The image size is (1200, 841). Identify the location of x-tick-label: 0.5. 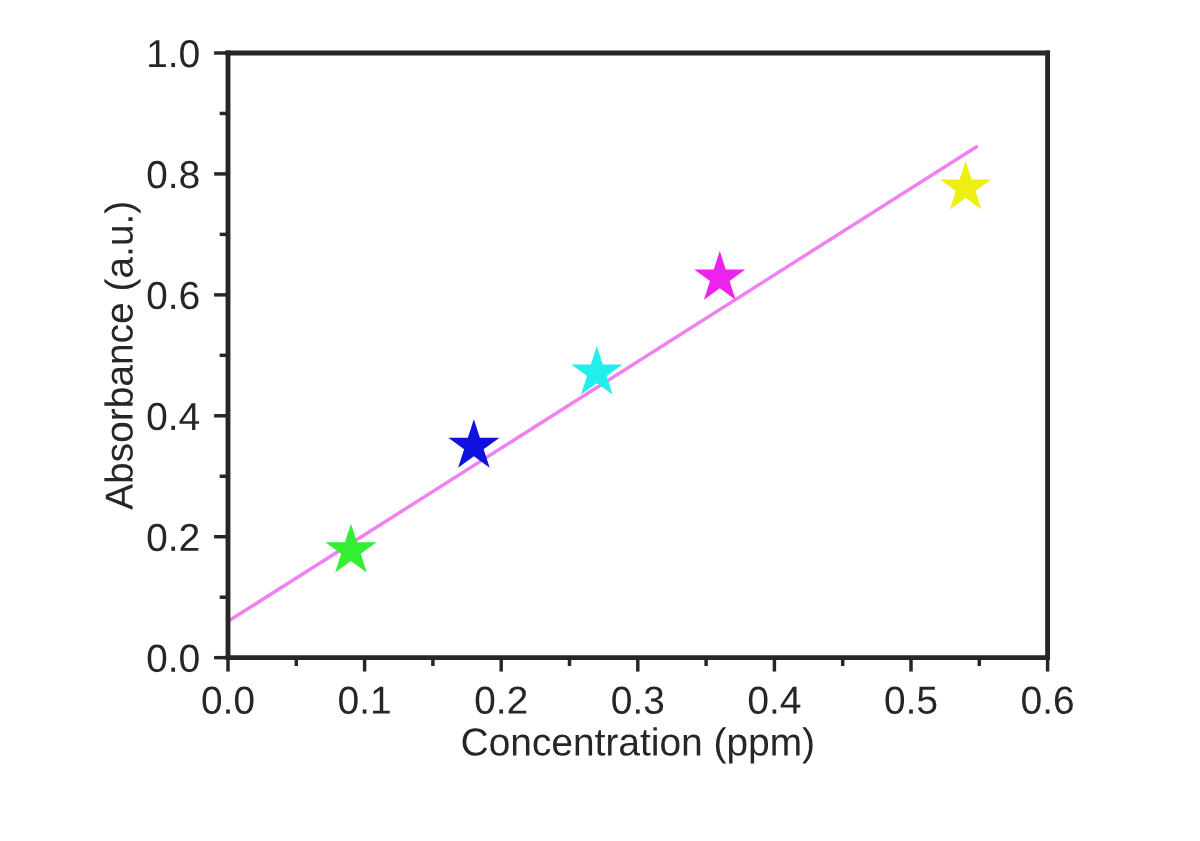
(911, 700).